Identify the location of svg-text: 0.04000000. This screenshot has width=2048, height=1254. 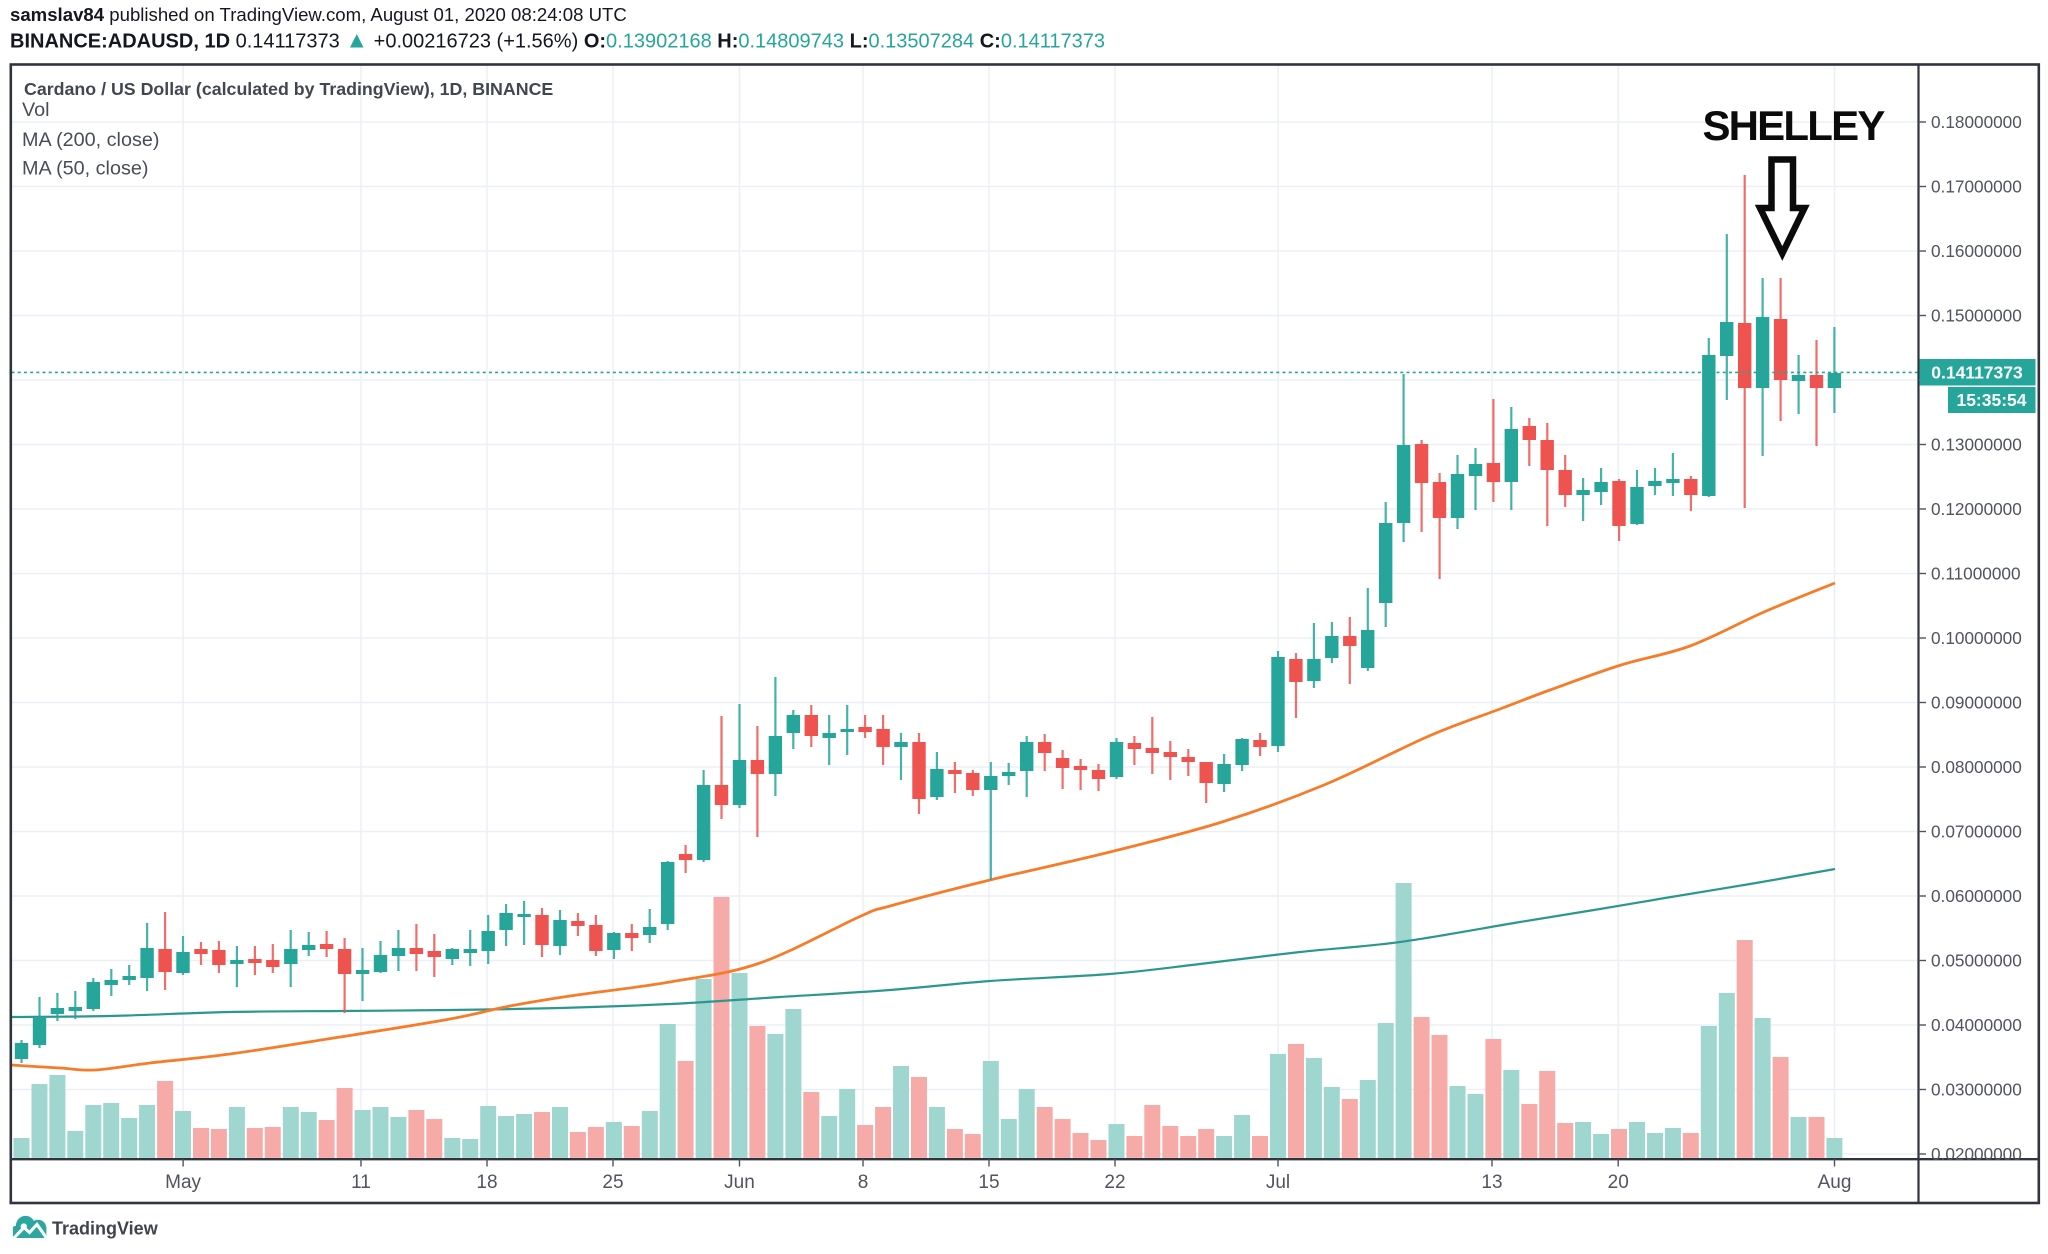
(1976, 1025).